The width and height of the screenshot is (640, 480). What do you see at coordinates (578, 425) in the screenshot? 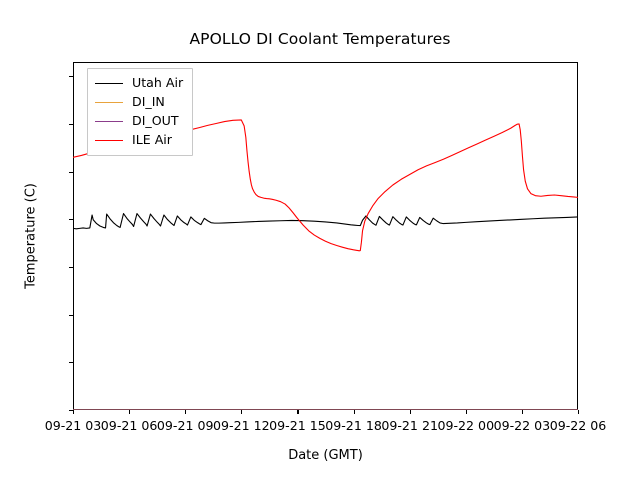
I see `x-axis-tick-label: 09-22 06` at bounding box center [578, 425].